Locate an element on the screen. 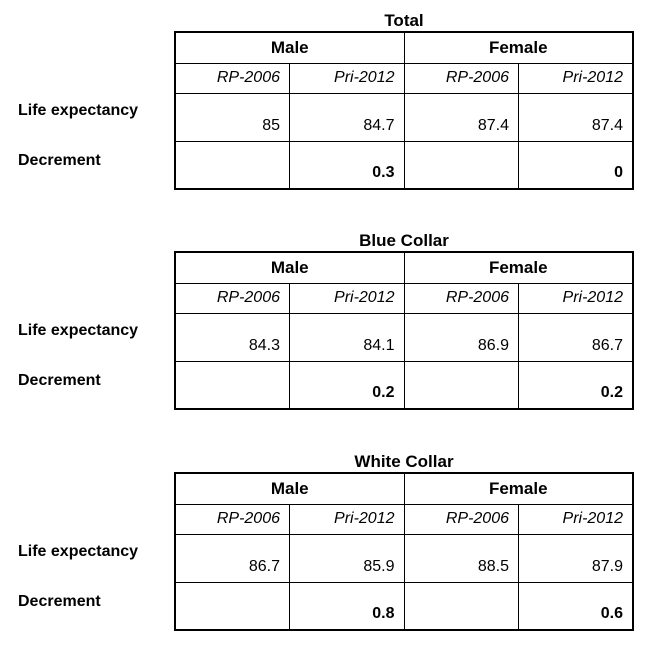 Image resolution: width=650 pixels, height=650 pixels. decrement-cell: 0.6 is located at coordinates (576, 606).